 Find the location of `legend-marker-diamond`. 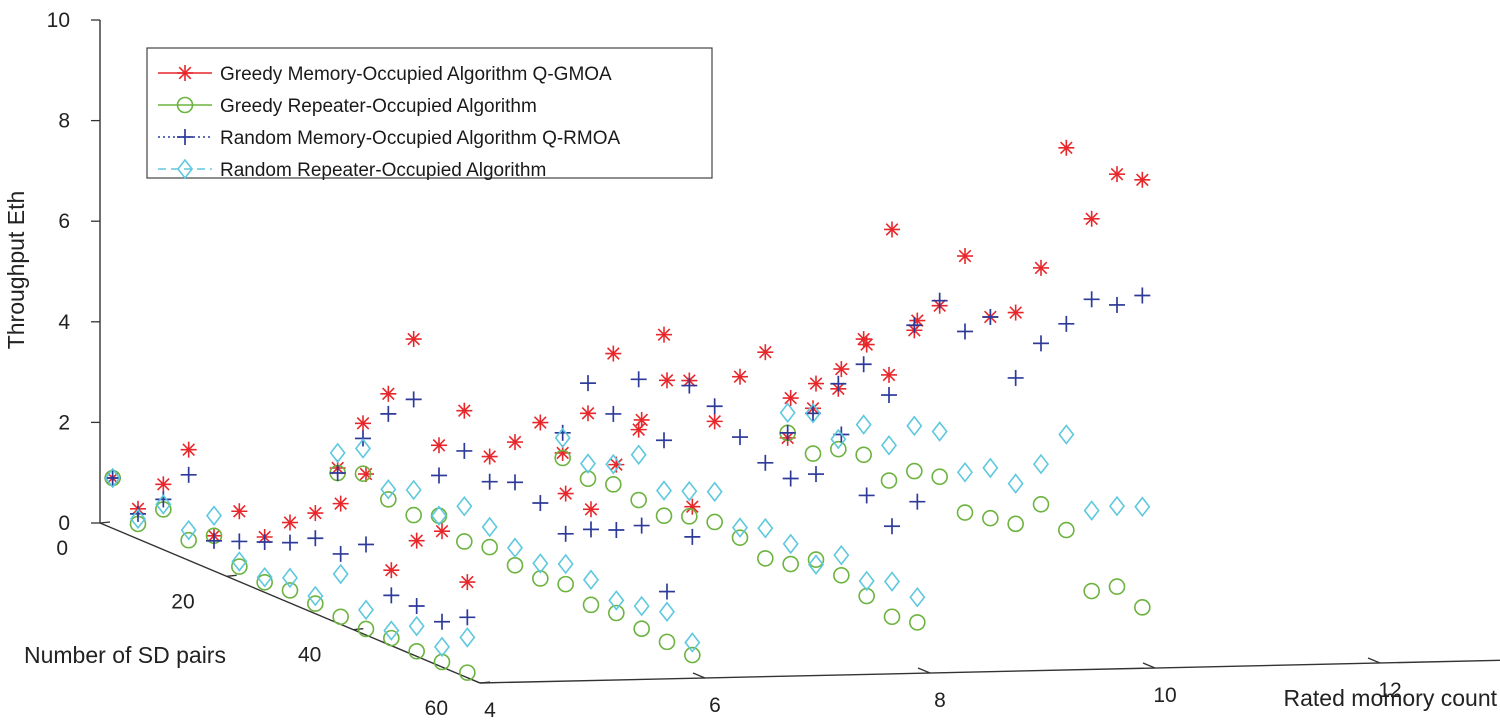

legend-marker-diamond is located at coordinates (185, 169).